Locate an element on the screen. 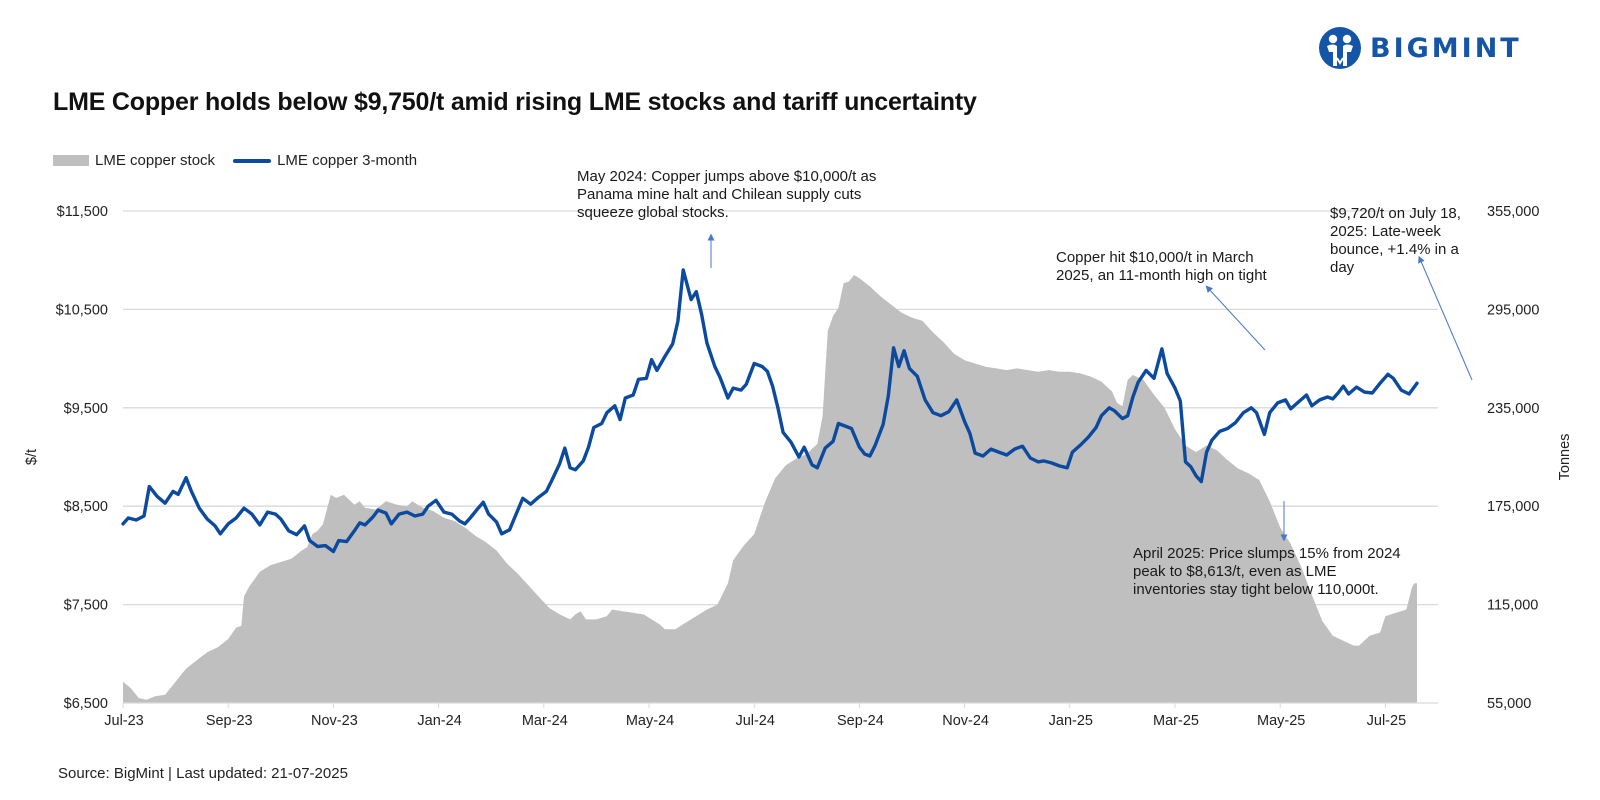 Image resolution: width=1600 pixels, height=800 pixels. annotation-line: peak to $8,613/t, even as LME is located at coordinates (1234, 571).